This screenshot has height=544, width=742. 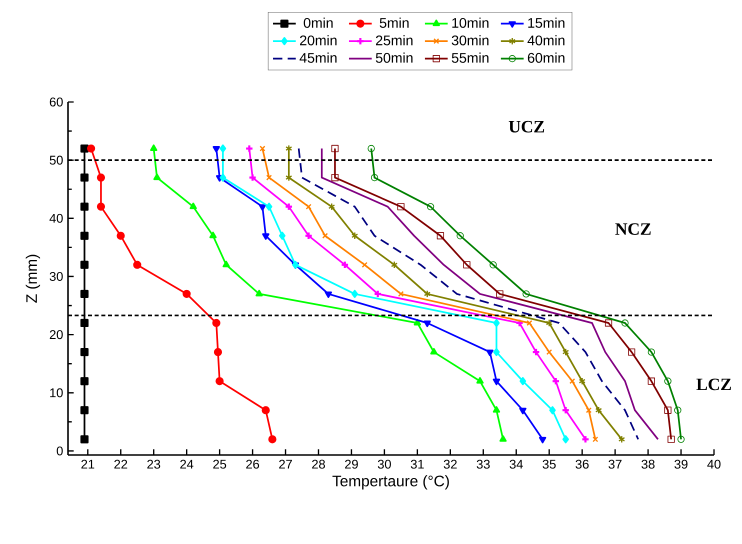 I want to click on annotation: NCZ, so click(x=633, y=229).